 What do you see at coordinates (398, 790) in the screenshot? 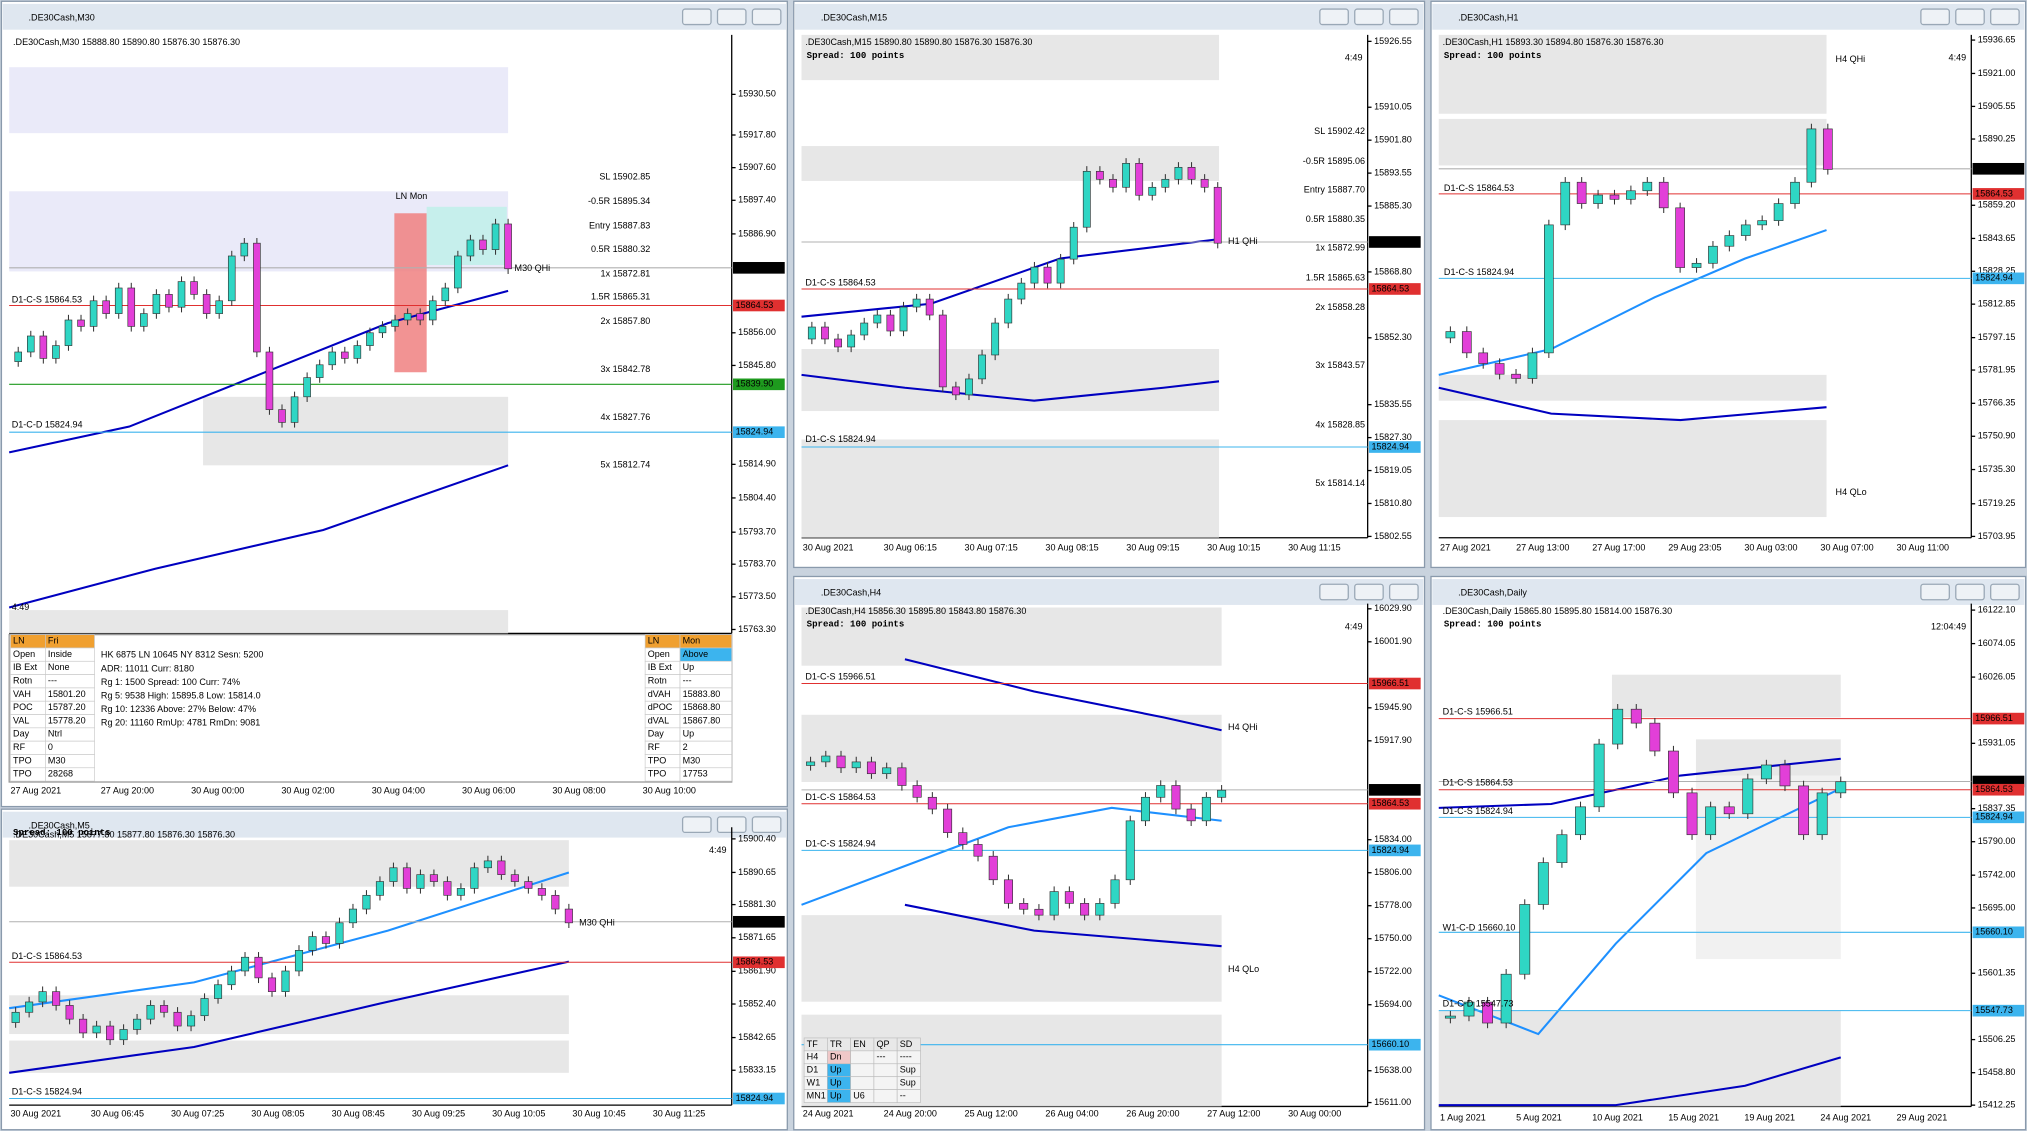
I see `x-tick-label: 30 Aug 04:00` at bounding box center [398, 790].